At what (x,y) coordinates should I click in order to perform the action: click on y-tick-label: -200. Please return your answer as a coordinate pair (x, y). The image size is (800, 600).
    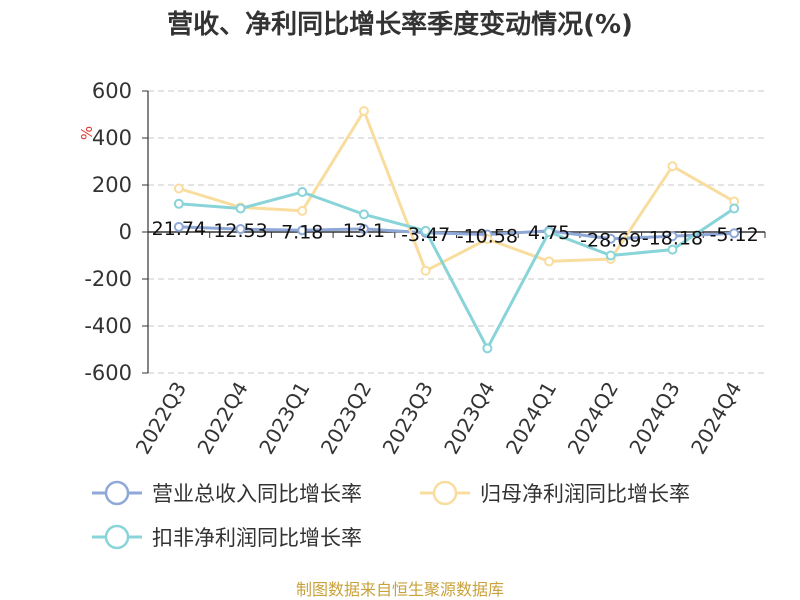
    Looking at the image, I should click on (108, 279).